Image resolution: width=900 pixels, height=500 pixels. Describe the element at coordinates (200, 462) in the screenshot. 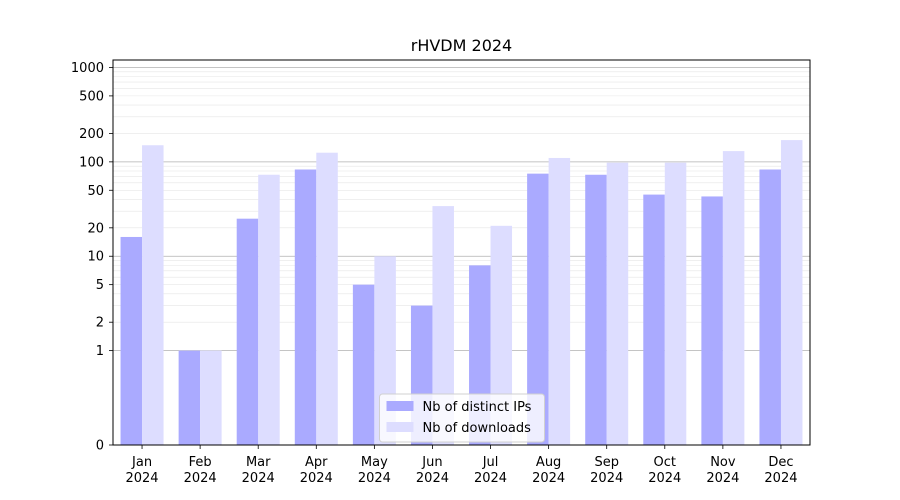

I see `x-tick-label-month: Feb` at that location.